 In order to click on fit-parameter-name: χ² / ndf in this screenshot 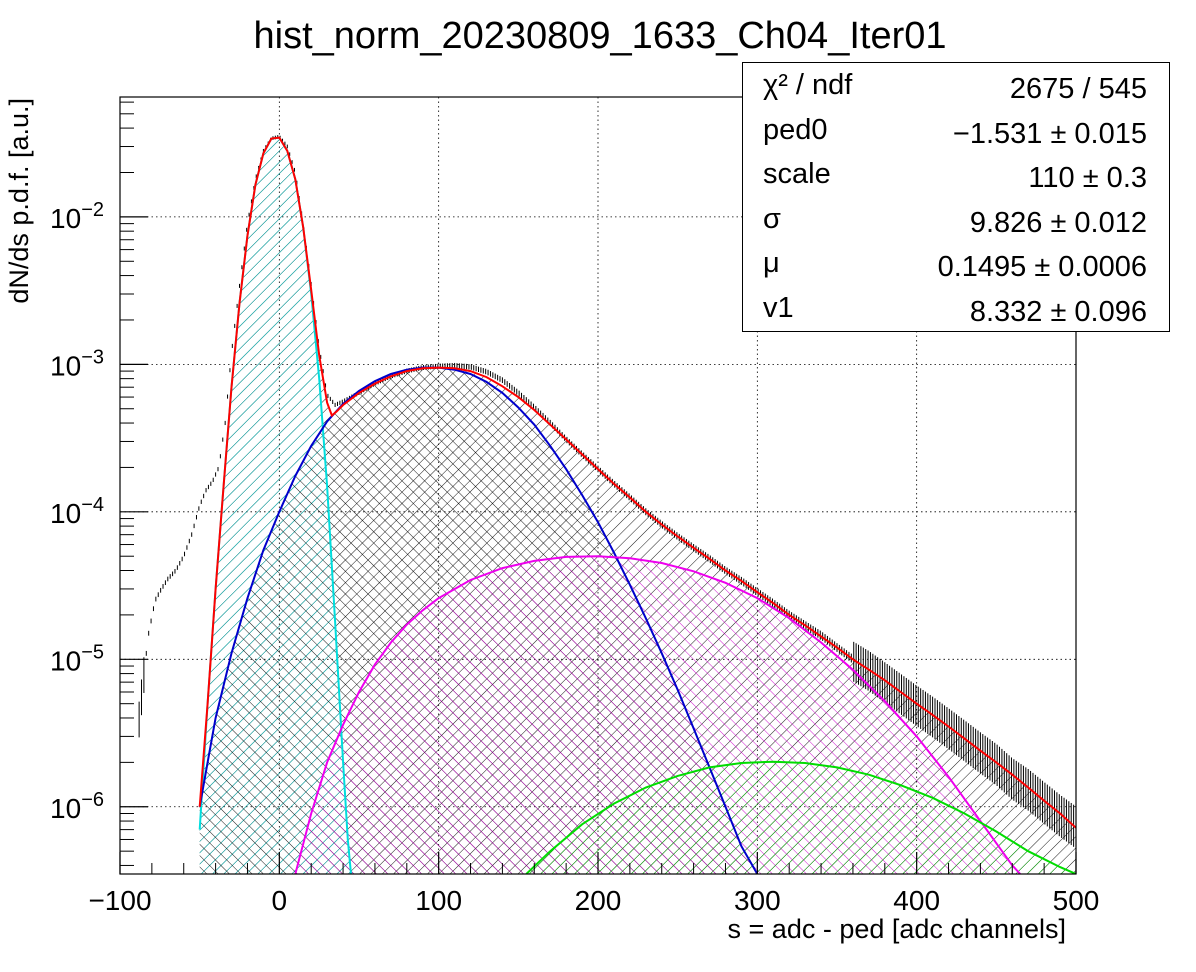, I will do `click(808, 85)`.